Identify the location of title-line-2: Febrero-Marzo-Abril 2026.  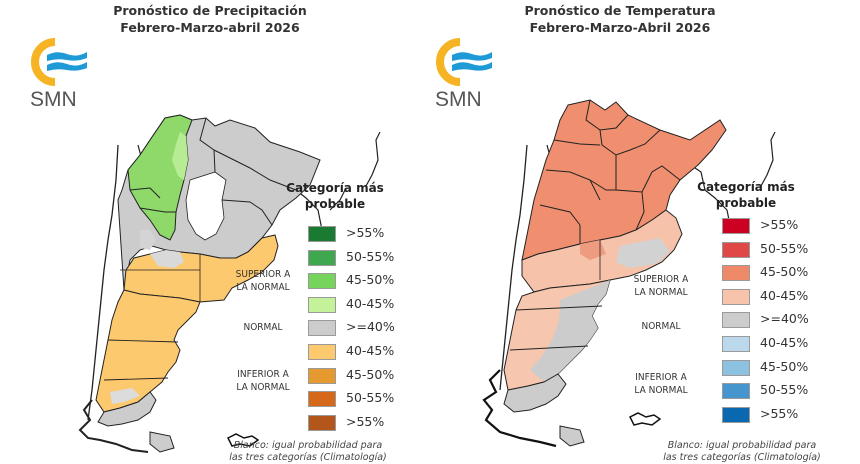
(620, 27).